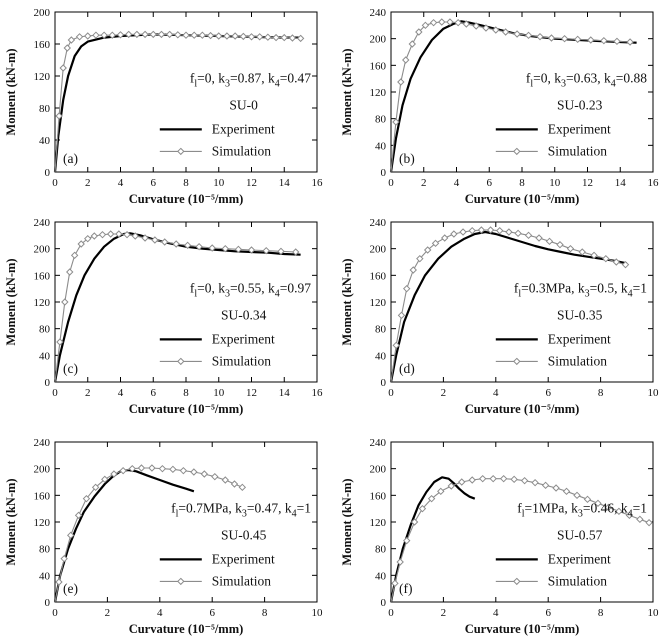 The image size is (662, 639). What do you see at coordinates (173, 507) in the screenshot?
I see `parameter-annotation-part: f` at bounding box center [173, 507].